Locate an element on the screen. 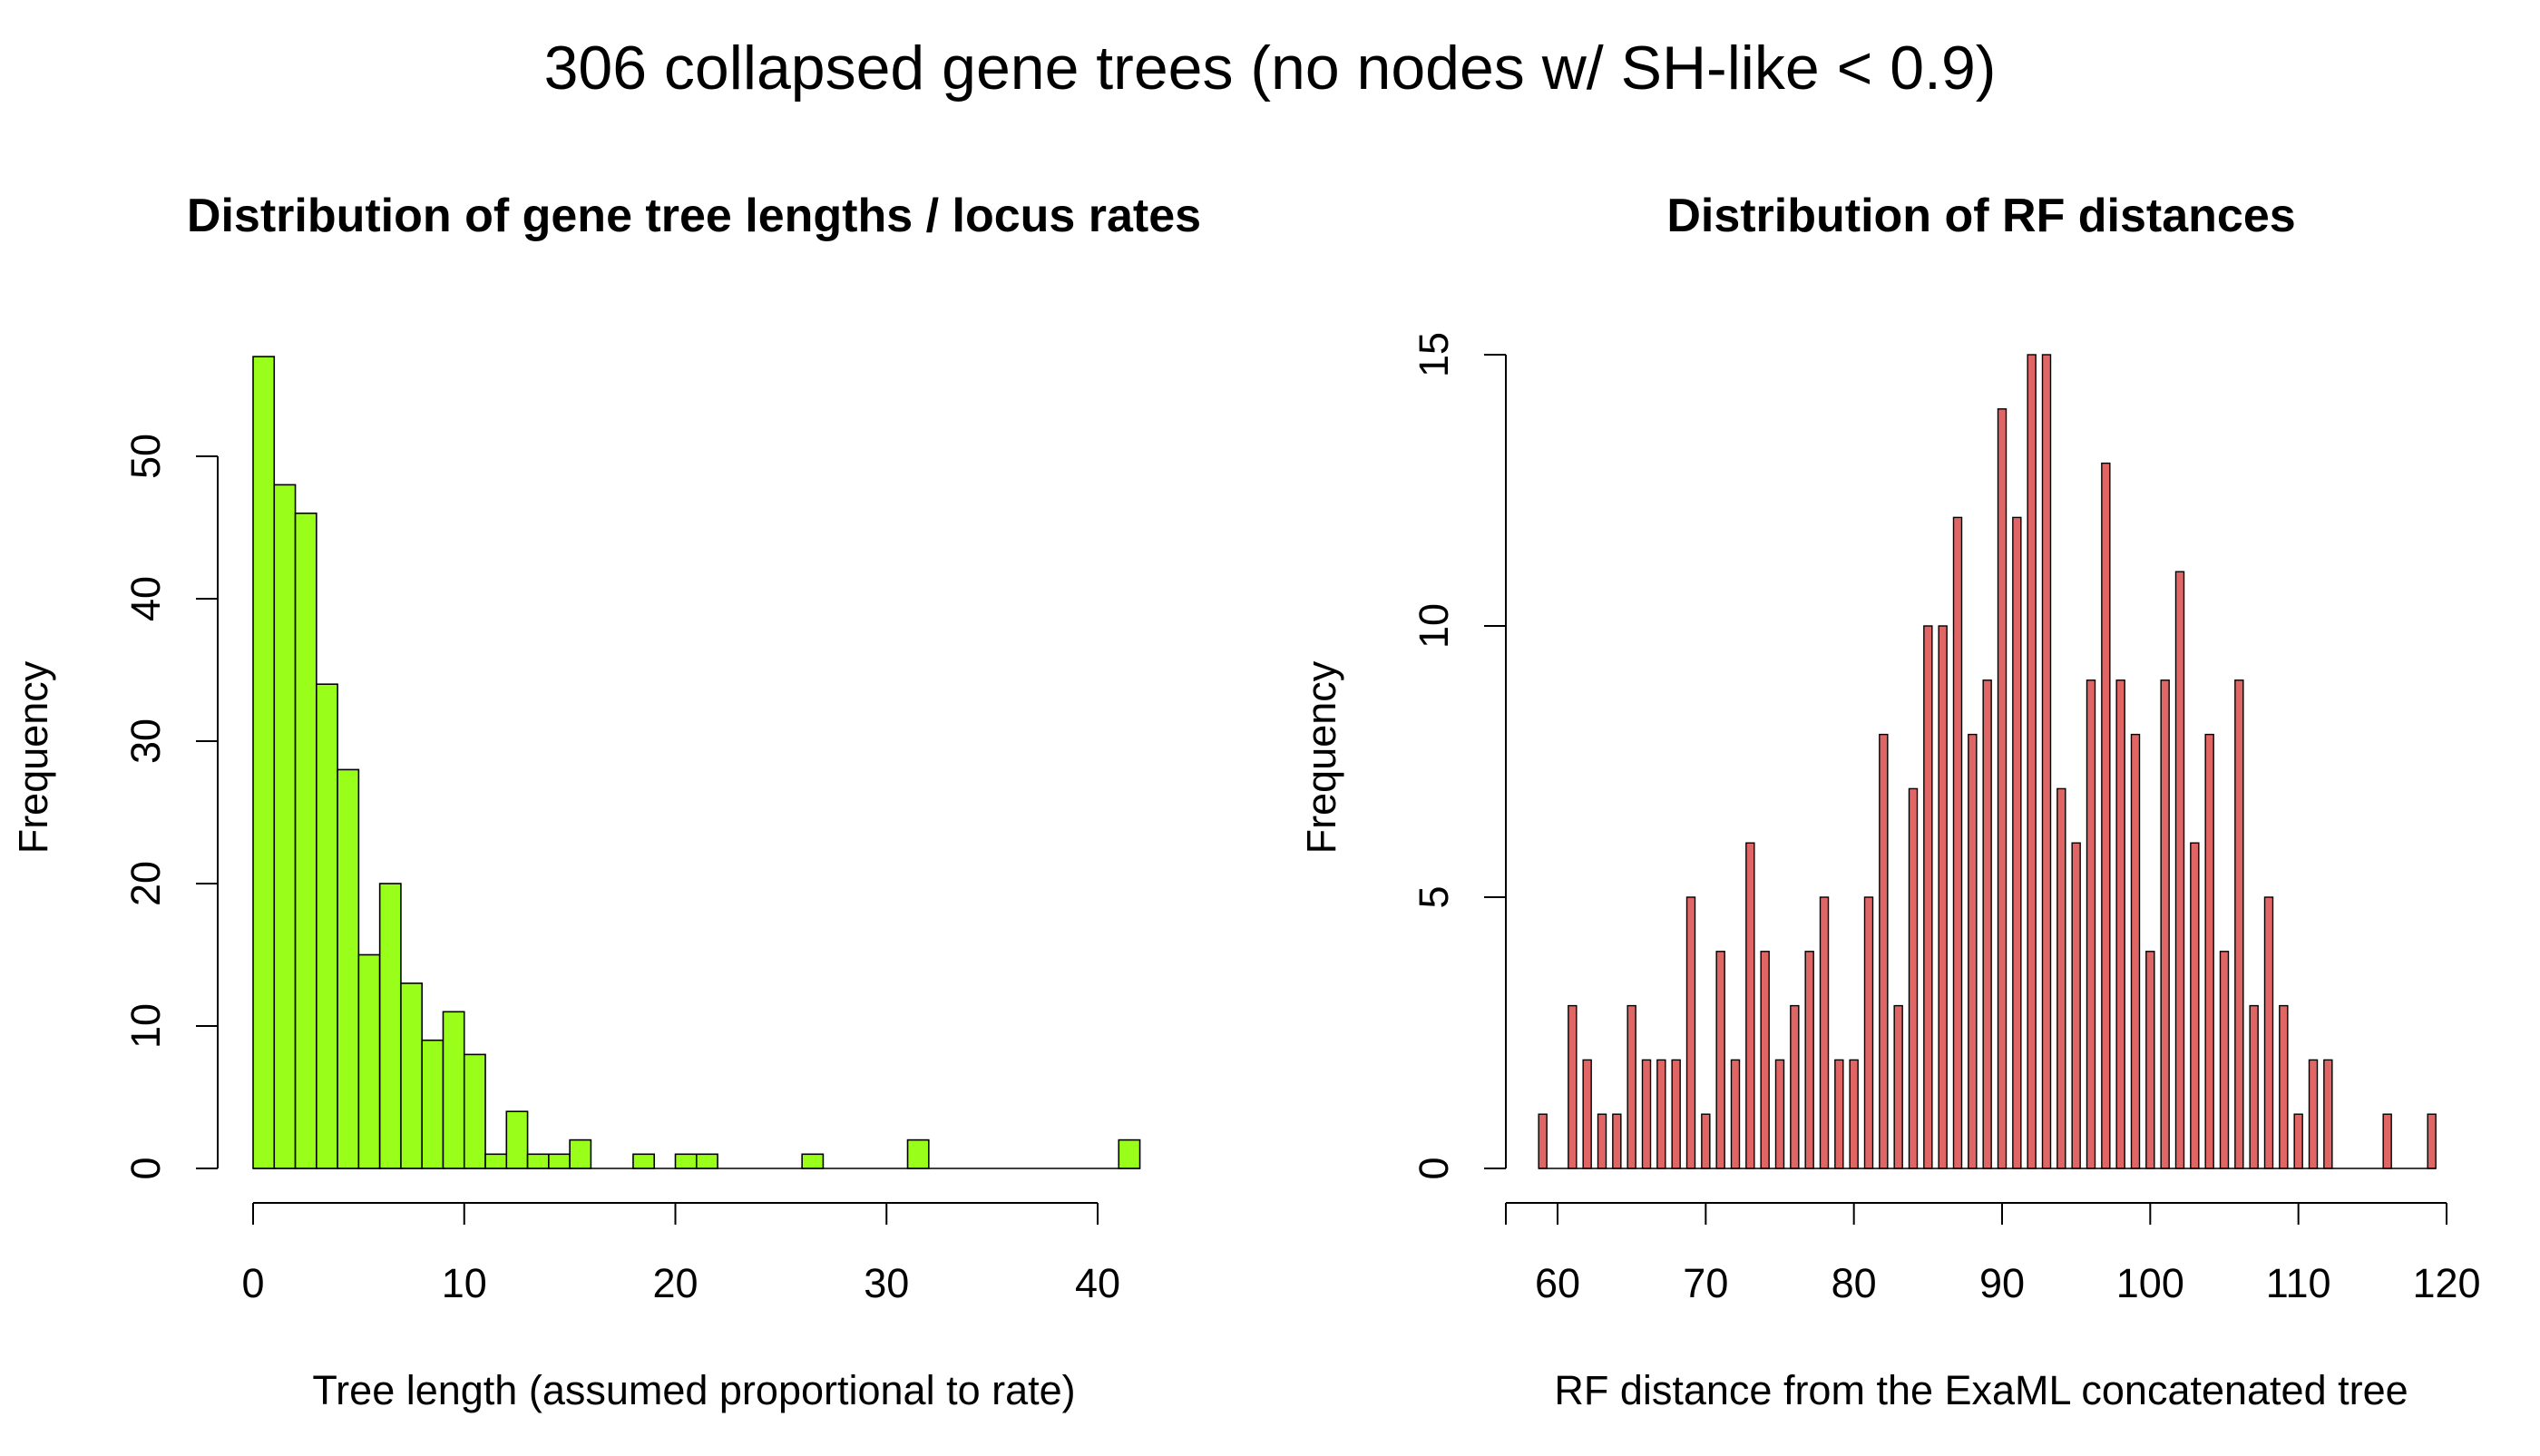 The image size is (2540, 1456). x-tick-label: 0 is located at coordinates (253, 1283).